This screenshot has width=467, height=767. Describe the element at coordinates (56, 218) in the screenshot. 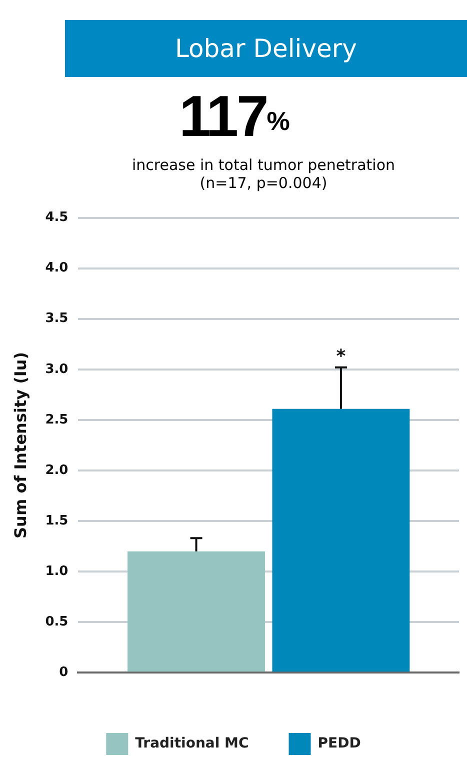

I see `y-tick-label: 4.5` at that location.